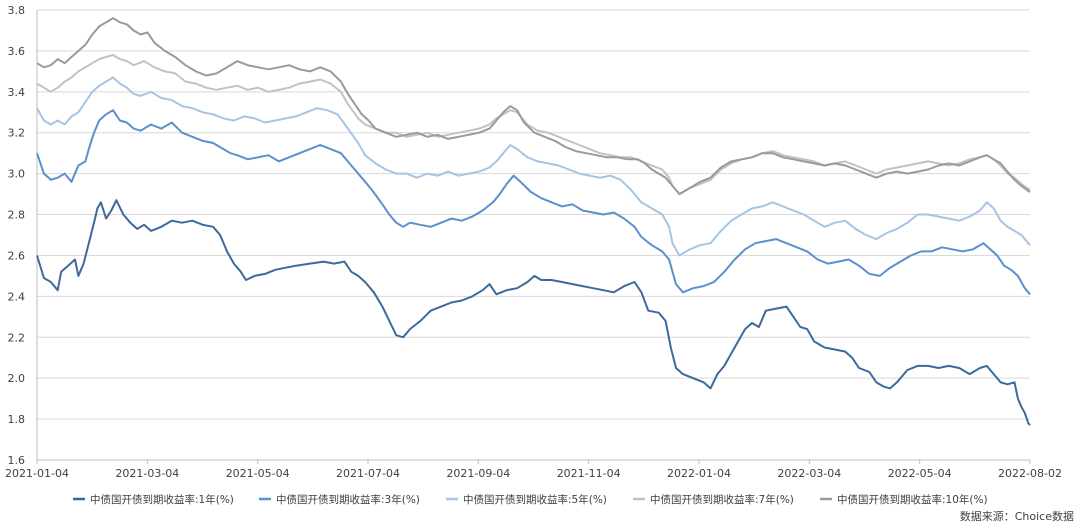 The height and width of the screenshot is (526, 1080). Describe the element at coordinates (368, 473) in the screenshot. I see `x-tick-label: 2021-07-04` at that location.